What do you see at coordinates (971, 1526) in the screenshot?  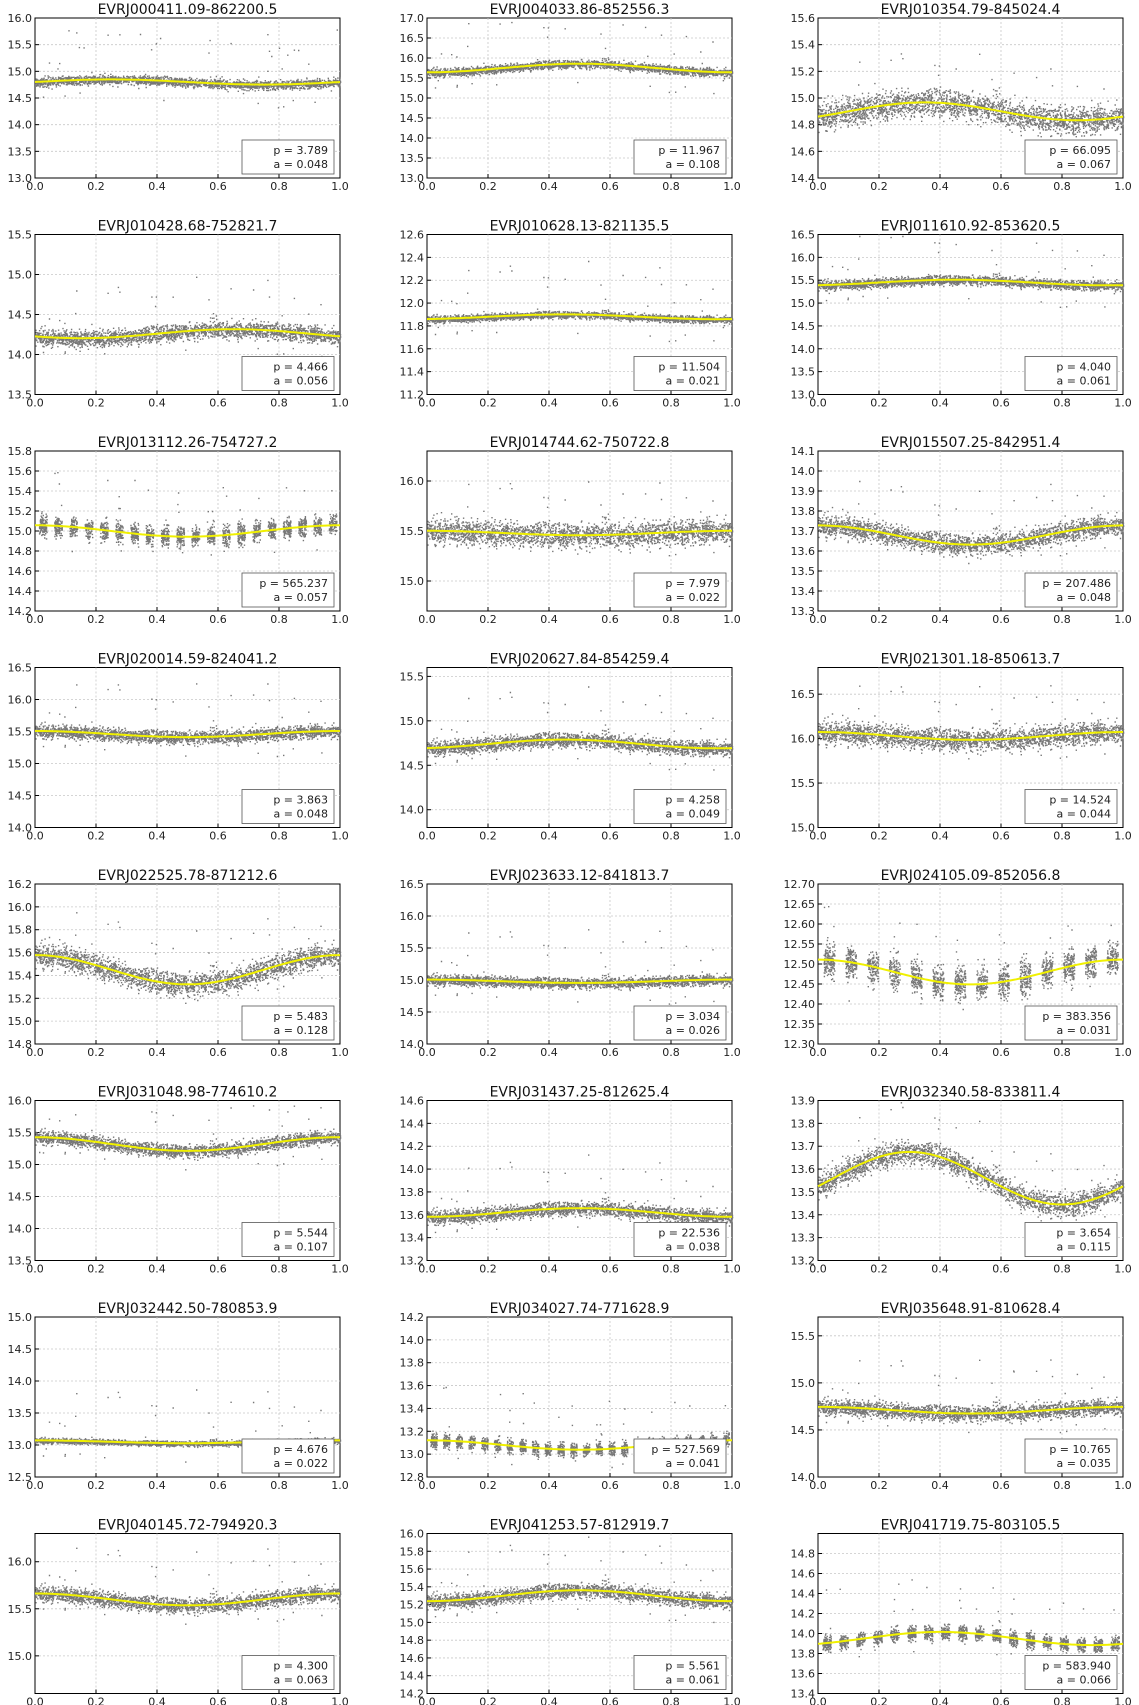 I see `plot-title: EVRJ041719.75-803105.5` at bounding box center [971, 1526].